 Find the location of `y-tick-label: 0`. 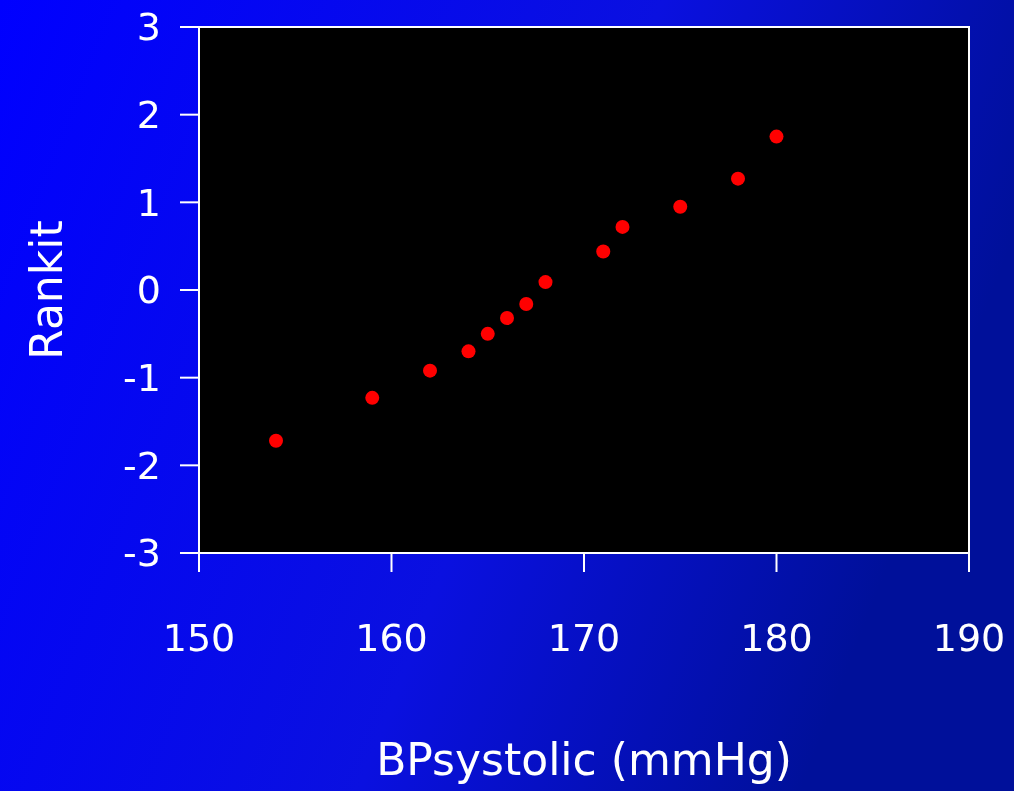

y-tick-label: 0 is located at coordinates (148, 290).